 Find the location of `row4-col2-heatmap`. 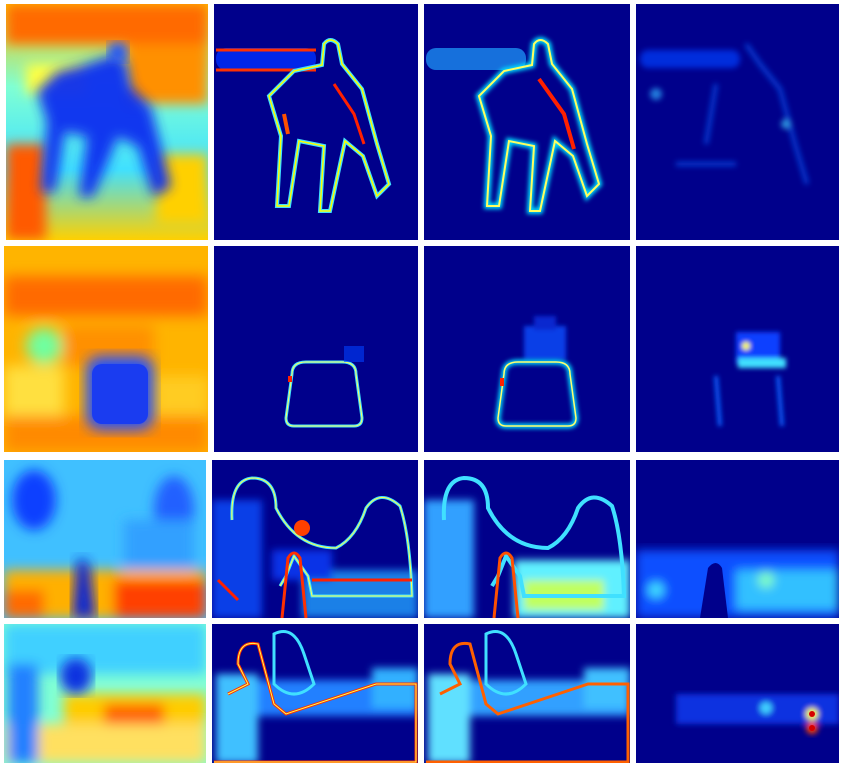

row4-col2-heatmap is located at coordinates (315, 693).